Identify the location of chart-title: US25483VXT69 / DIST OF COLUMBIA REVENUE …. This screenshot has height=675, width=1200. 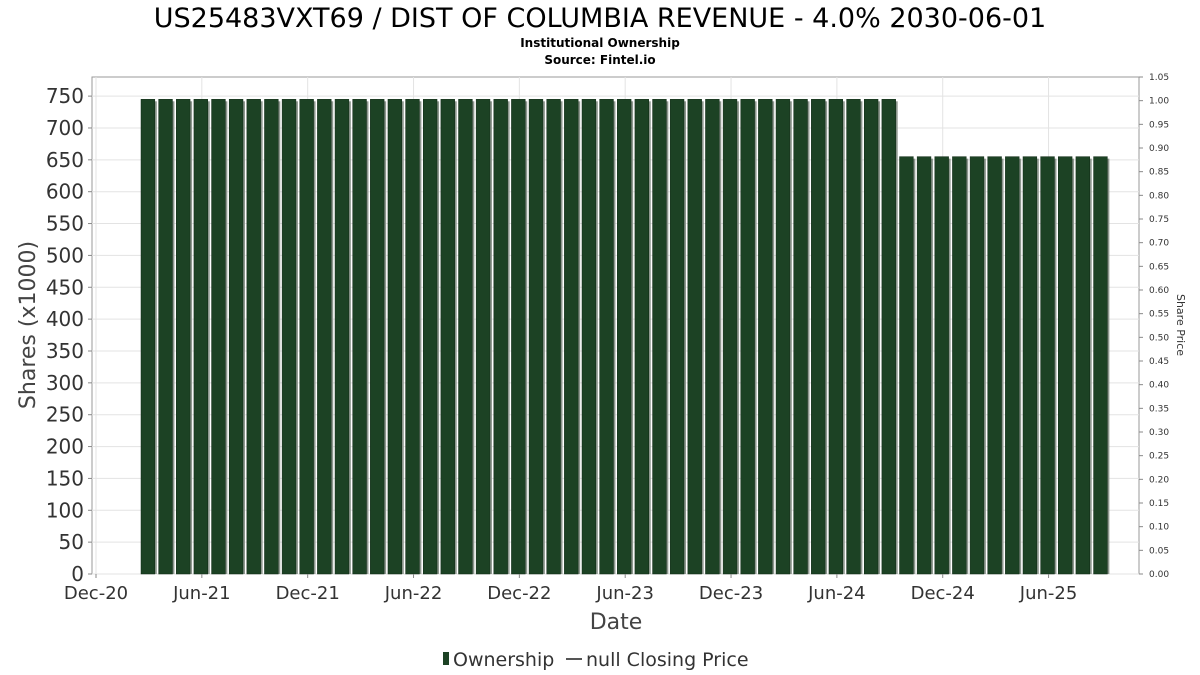
(600, 18).